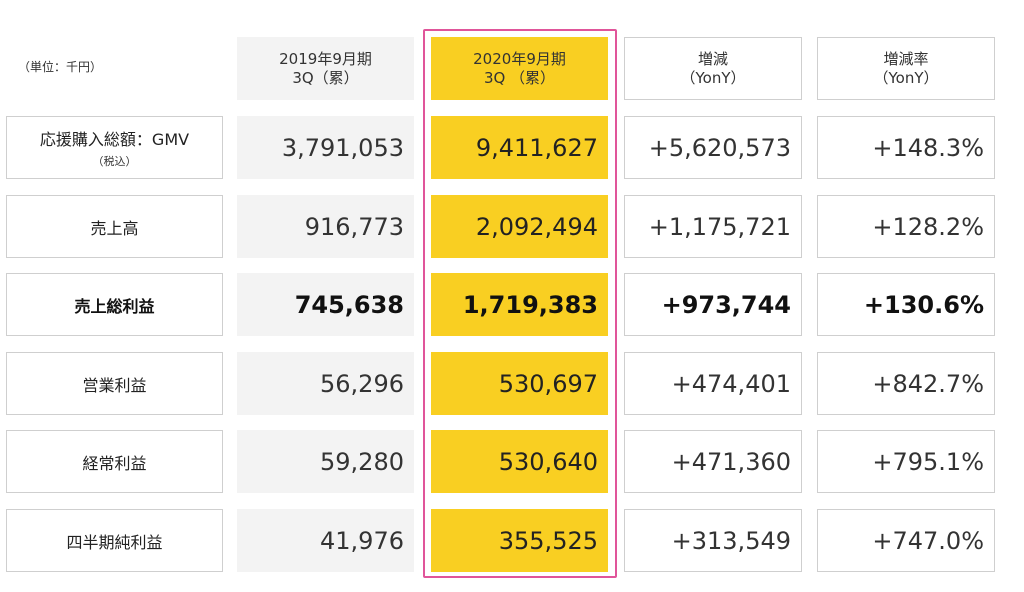 The height and width of the screenshot is (592, 1024). I want to click on change-value: +313,549, so click(713, 540).